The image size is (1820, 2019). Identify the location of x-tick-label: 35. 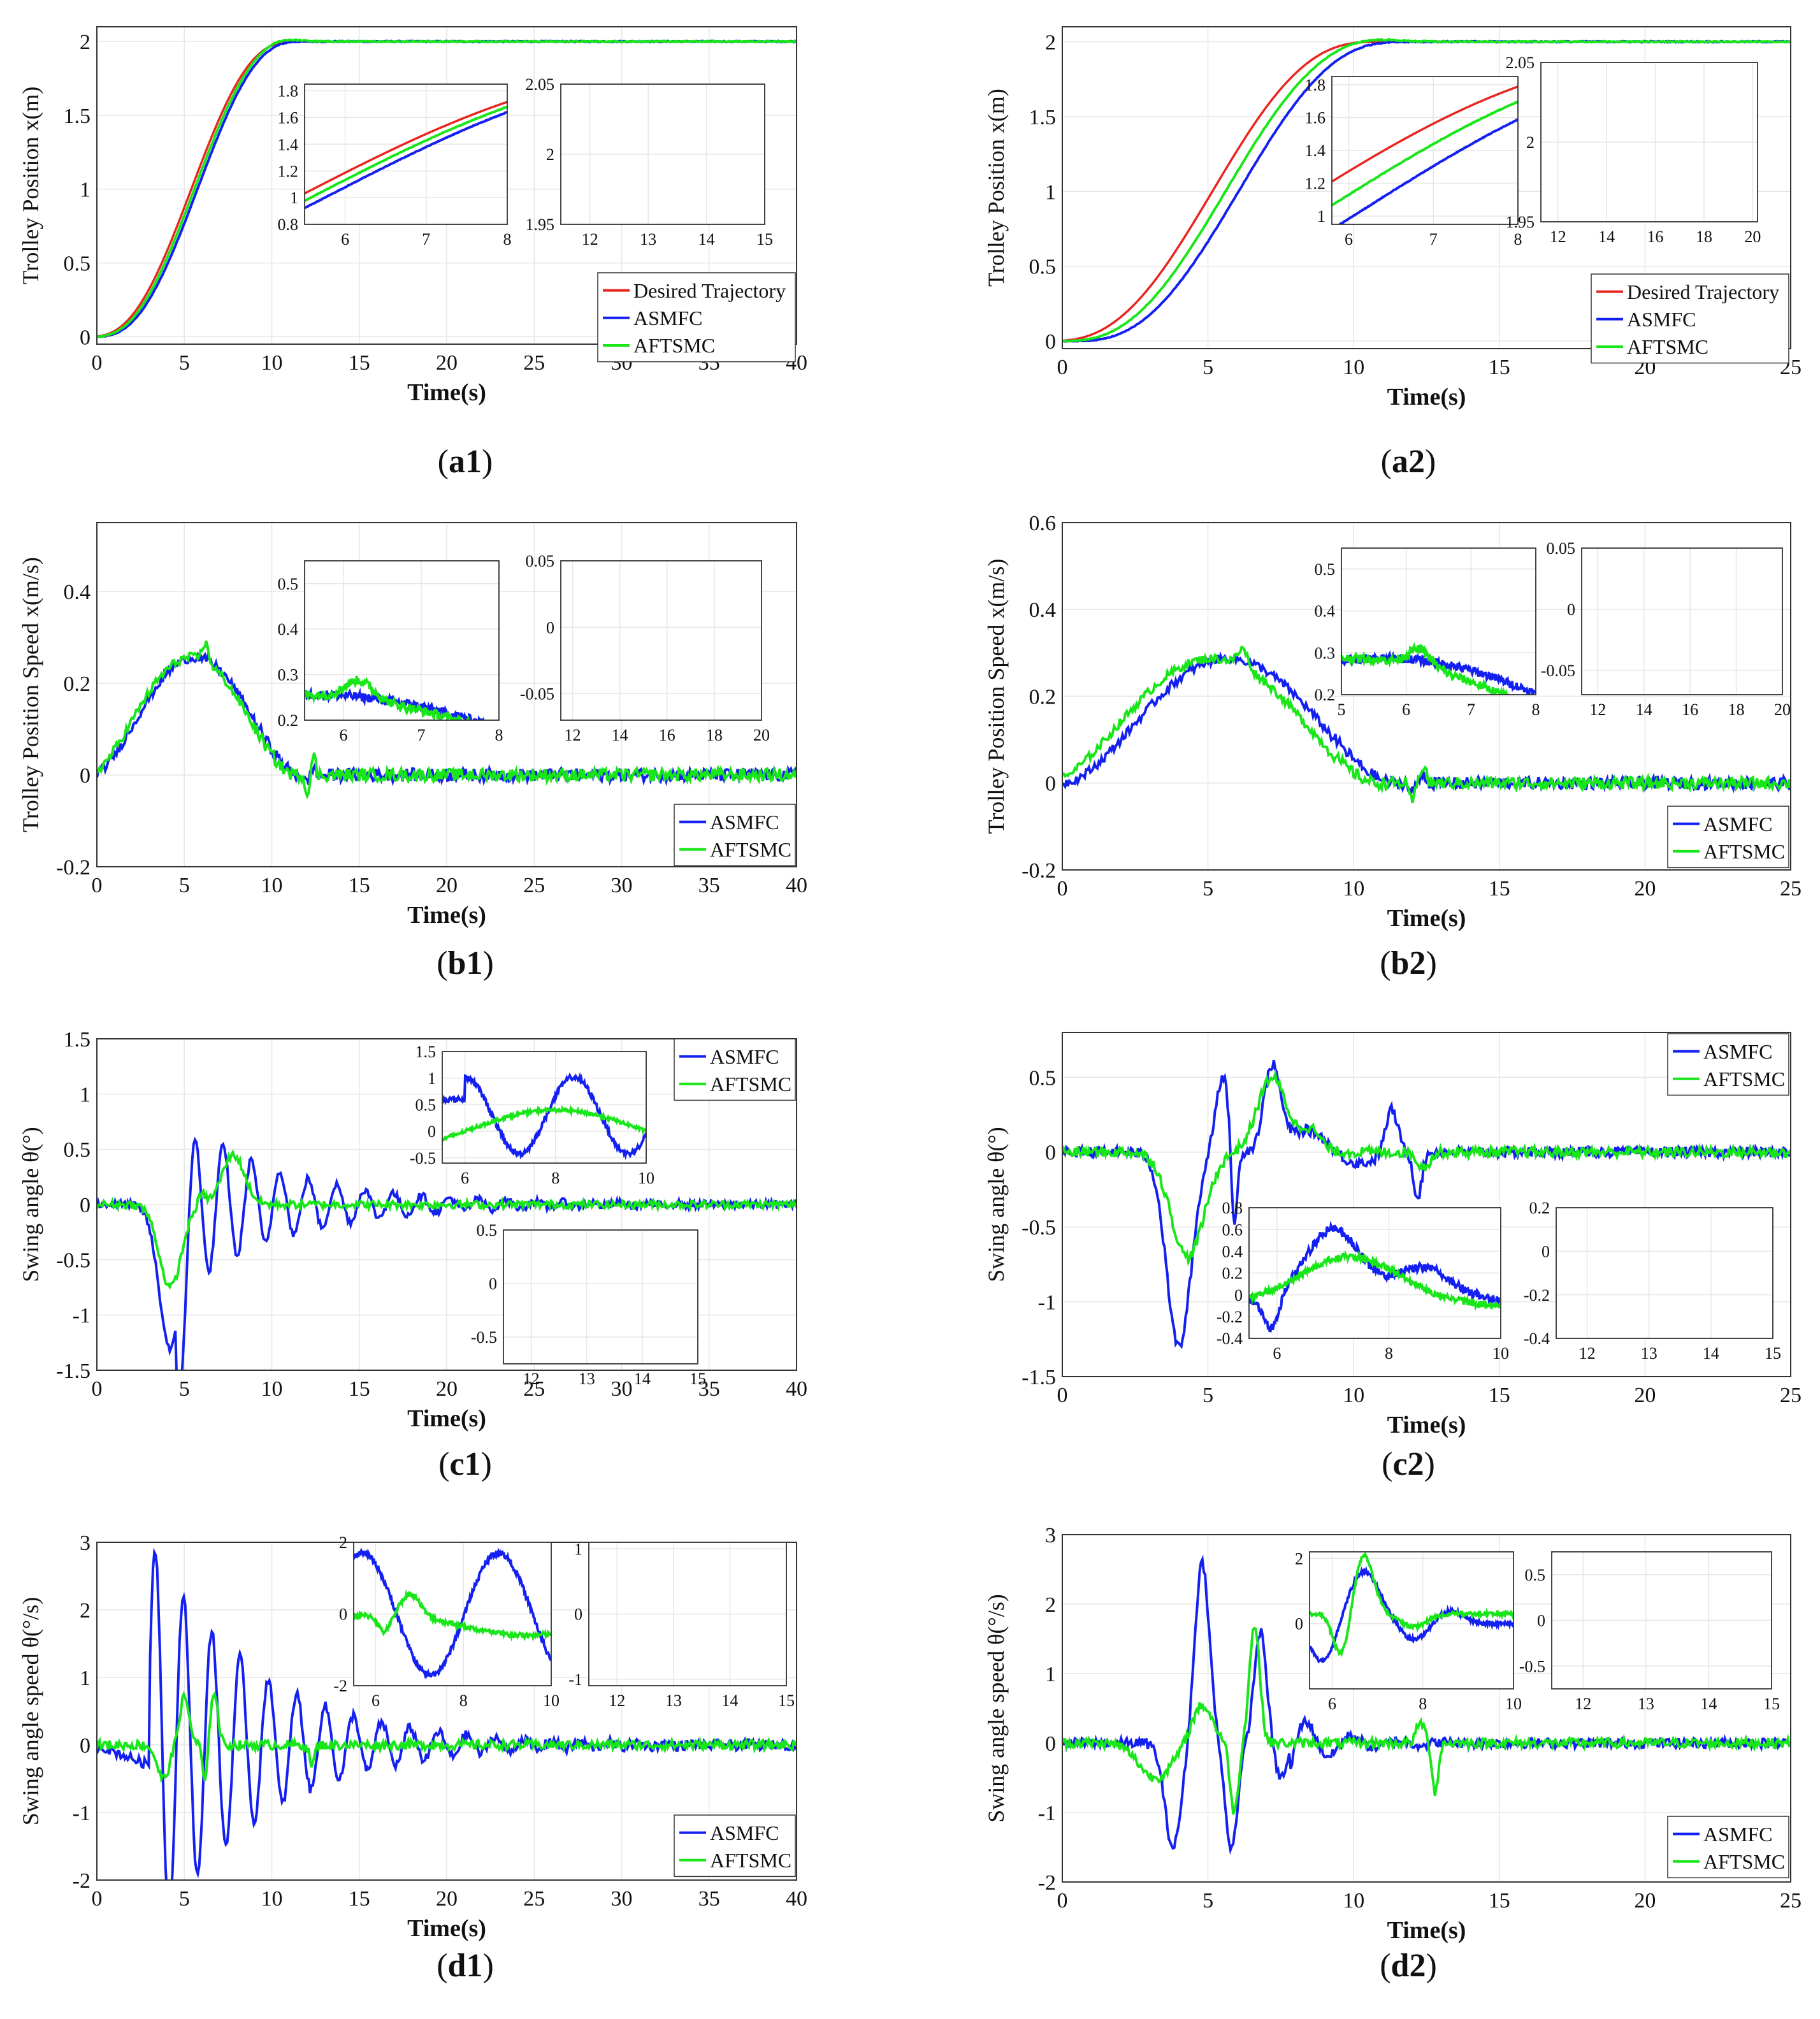
(709, 1389).